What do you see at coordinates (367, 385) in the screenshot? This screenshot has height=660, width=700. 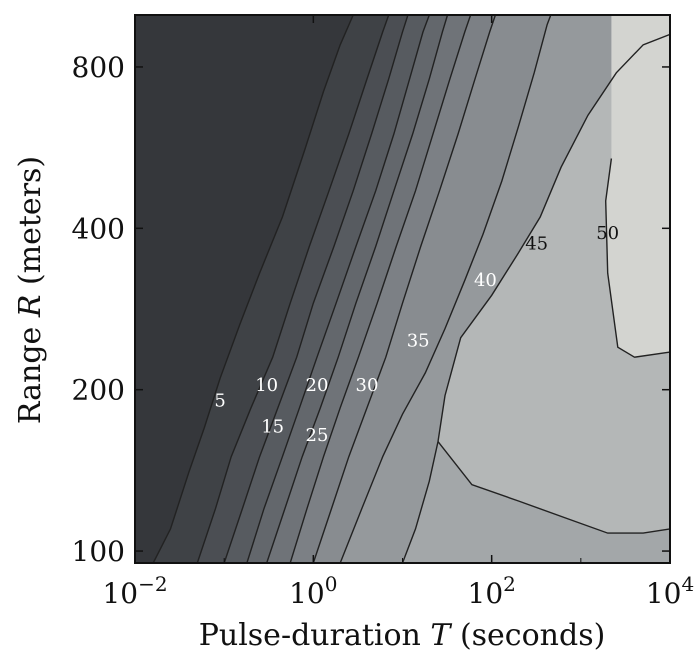 I see `contour-label: 30` at bounding box center [367, 385].